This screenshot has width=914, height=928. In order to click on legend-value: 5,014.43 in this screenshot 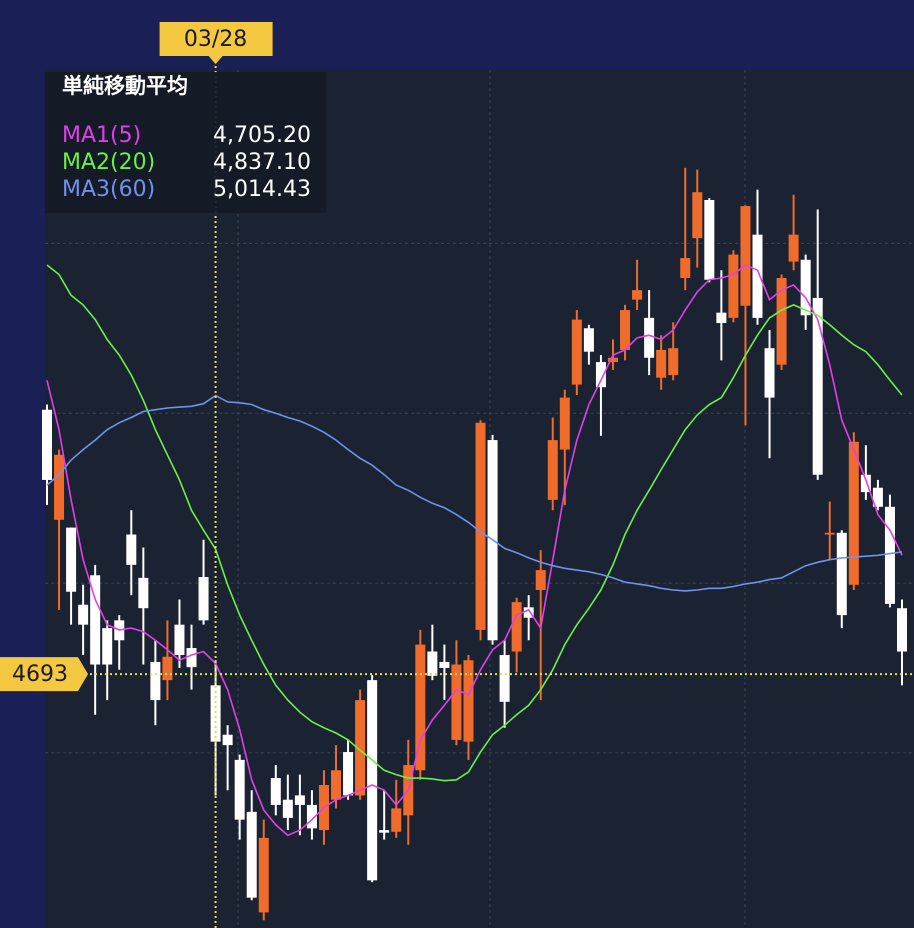, I will do `click(262, 189)`.